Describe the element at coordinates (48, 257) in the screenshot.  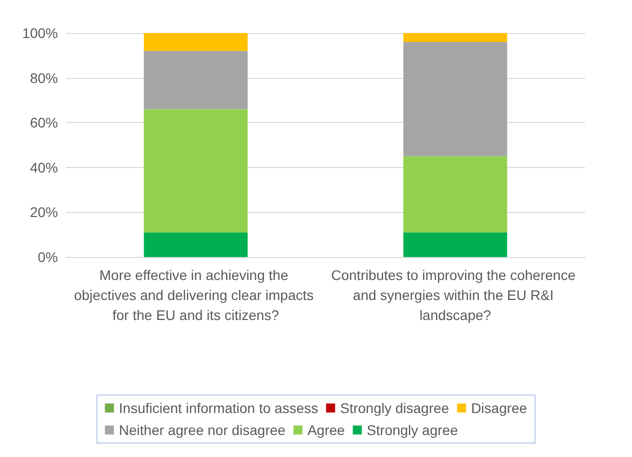
I see `y-tick-label: 0%` at that location.